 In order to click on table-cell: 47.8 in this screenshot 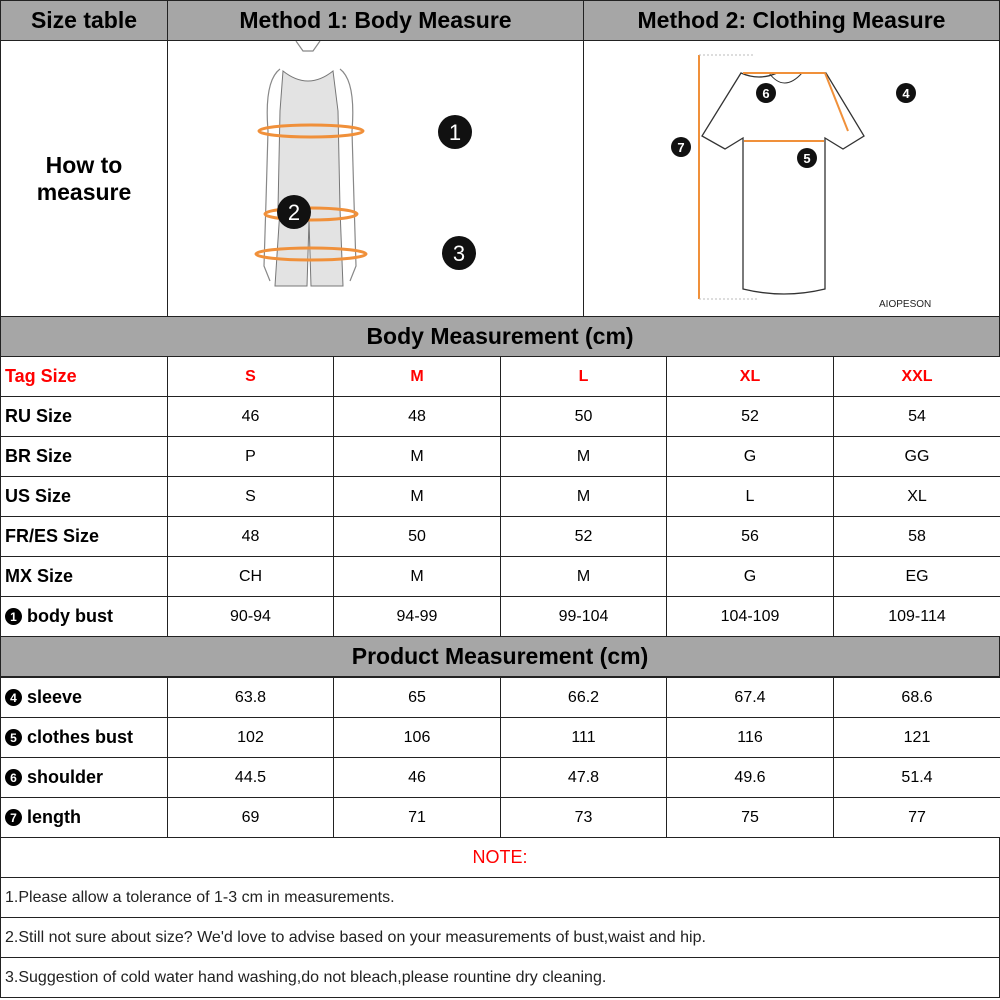, I will do `click(583, 777)`.